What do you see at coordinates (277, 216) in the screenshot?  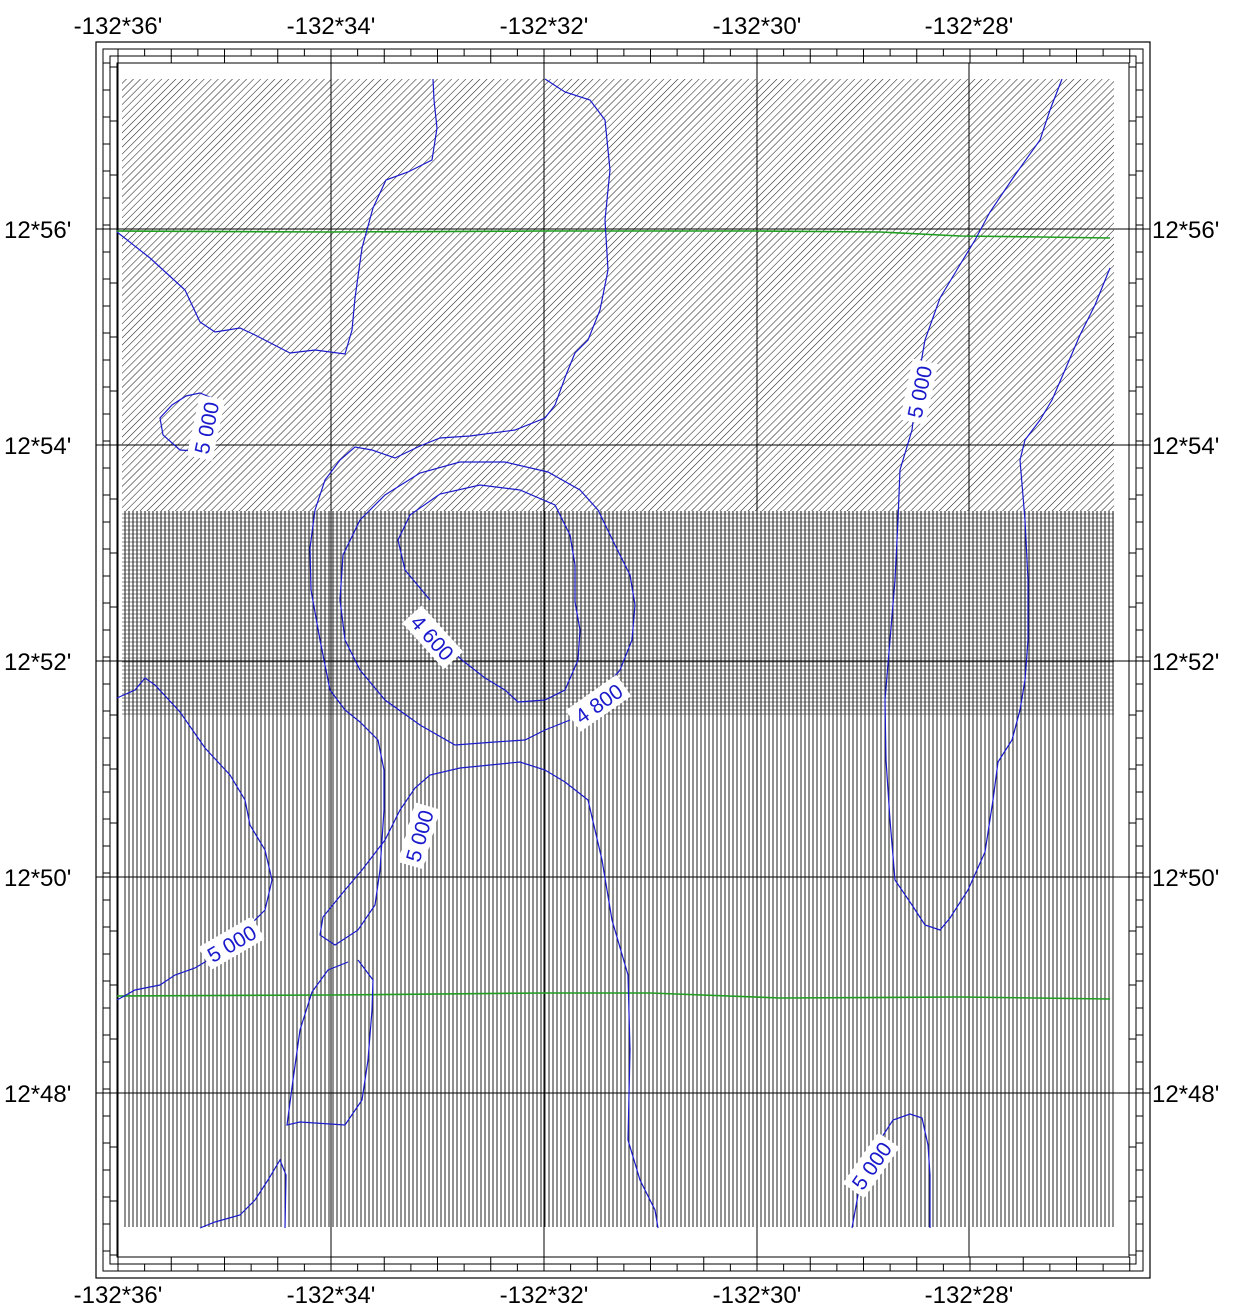 I see `contour-5000-northwest` at bounding box center [277, 216].